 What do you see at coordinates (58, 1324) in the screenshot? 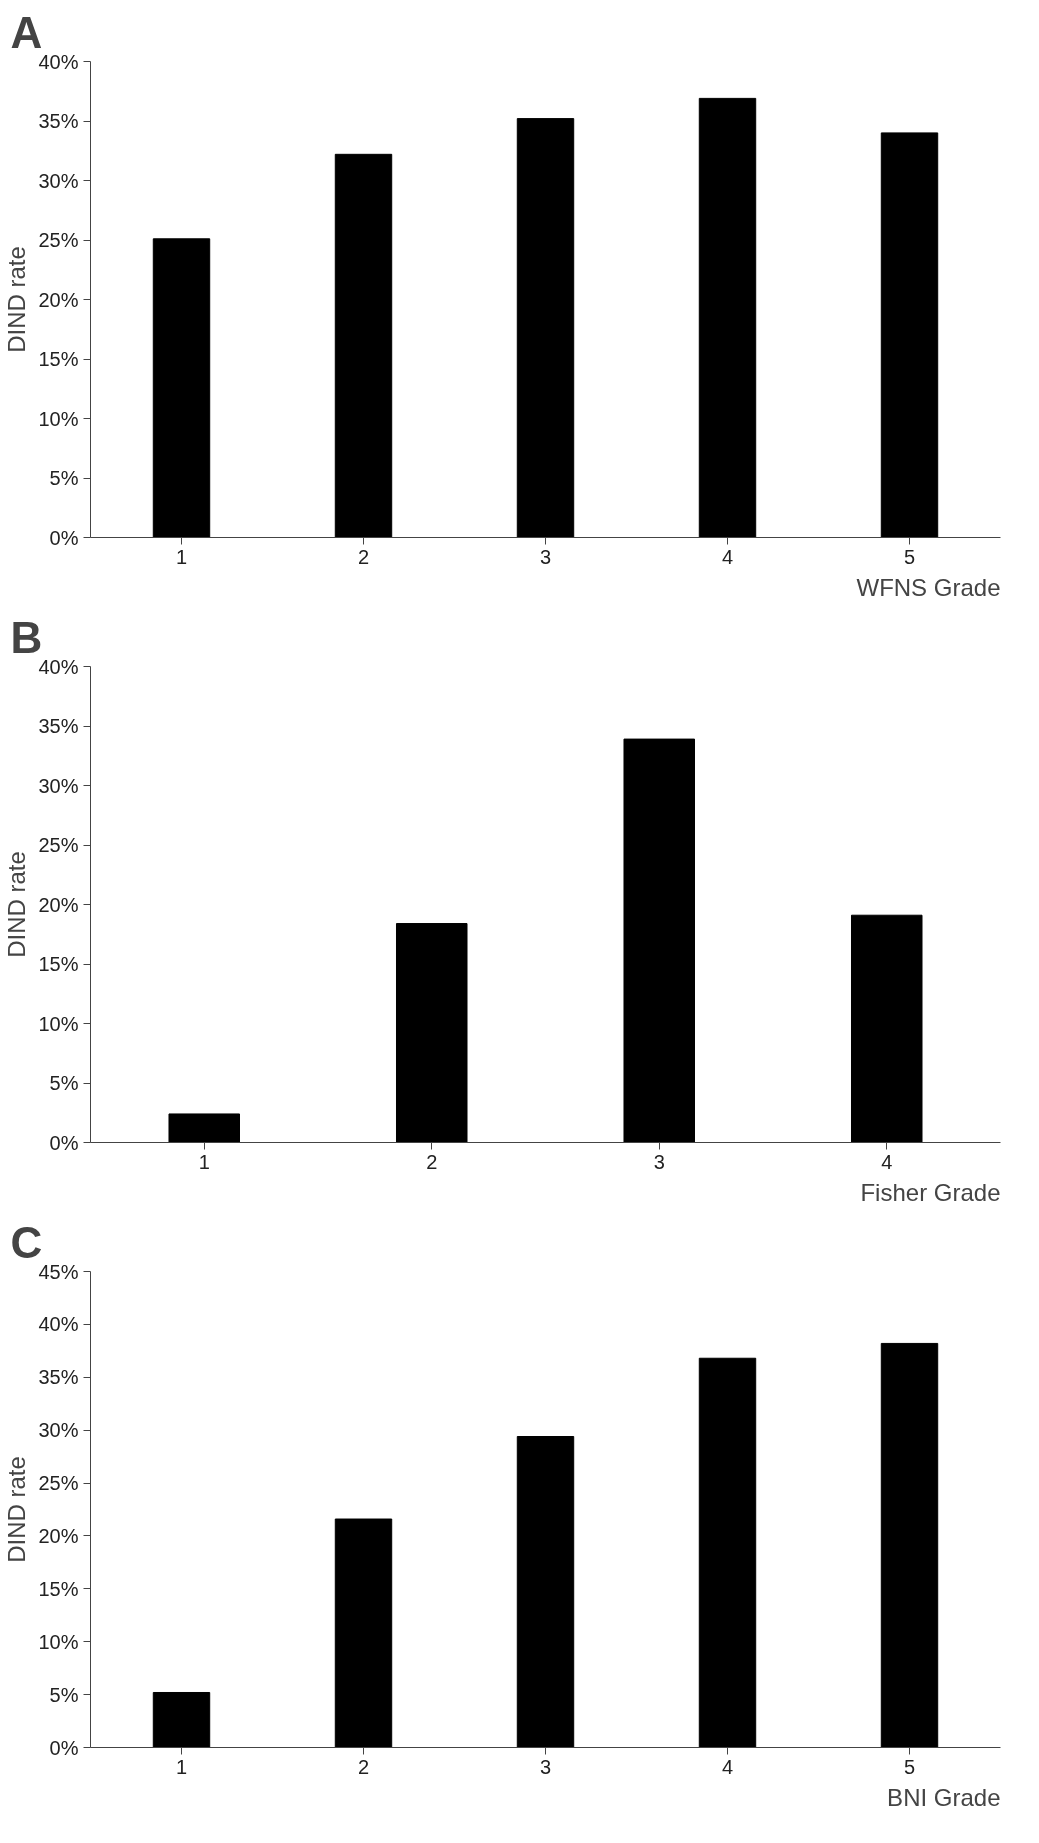
I see `y-tick-label: 40%` at bounding box center [58, 1324].